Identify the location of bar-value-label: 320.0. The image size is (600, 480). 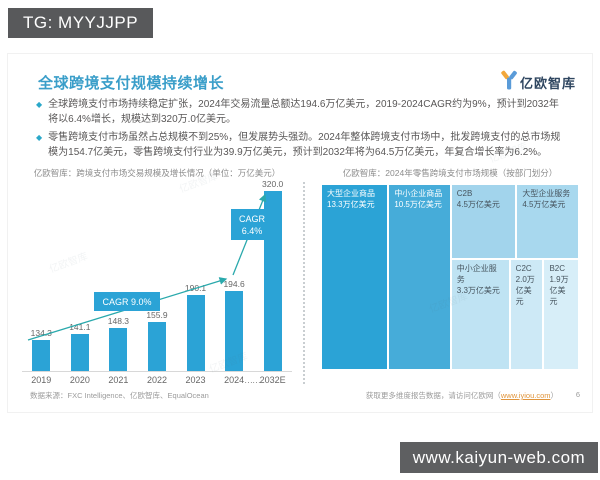
(273, 184).